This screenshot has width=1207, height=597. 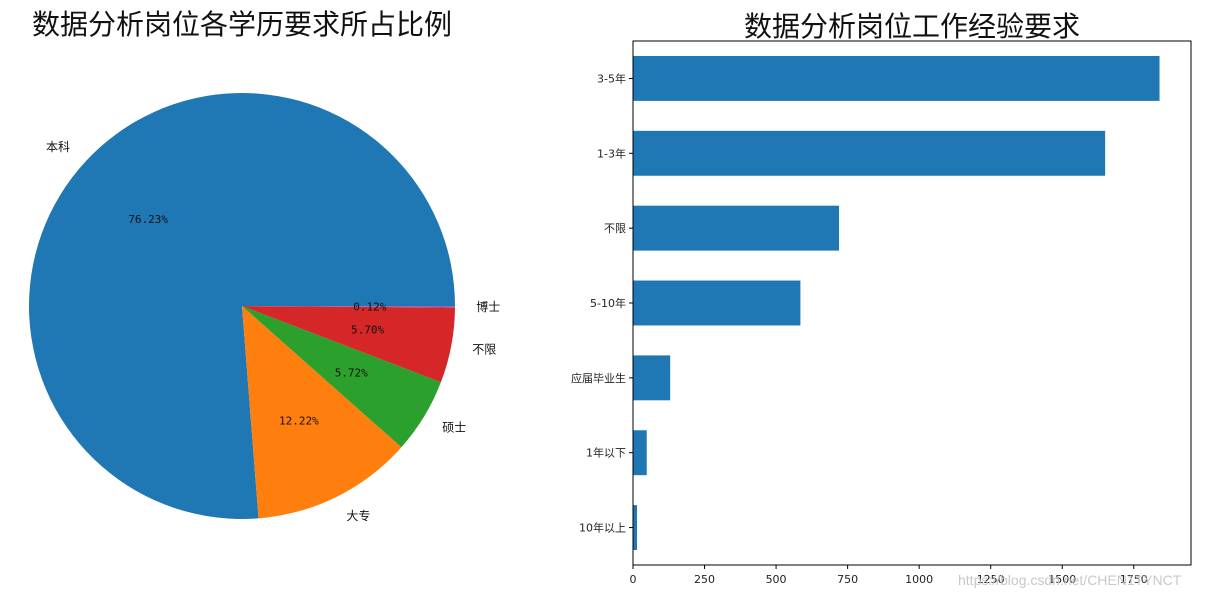 I want to click on watermark-text: https://blog.csdn.net/CHEN1TYNCT, so click(x=1070, y=580).